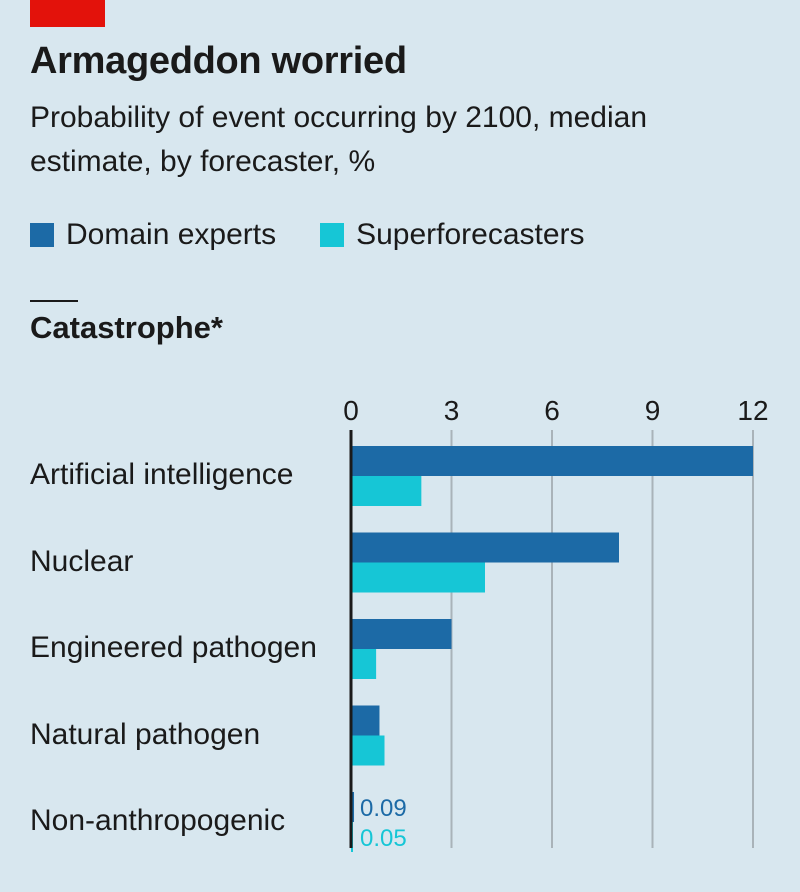 The image size is (800, 892). What do you see at coordinates (418, 577) in the screenshot?
I see `bar-superforecasters-nuclear` at bounding box center [418, 577].